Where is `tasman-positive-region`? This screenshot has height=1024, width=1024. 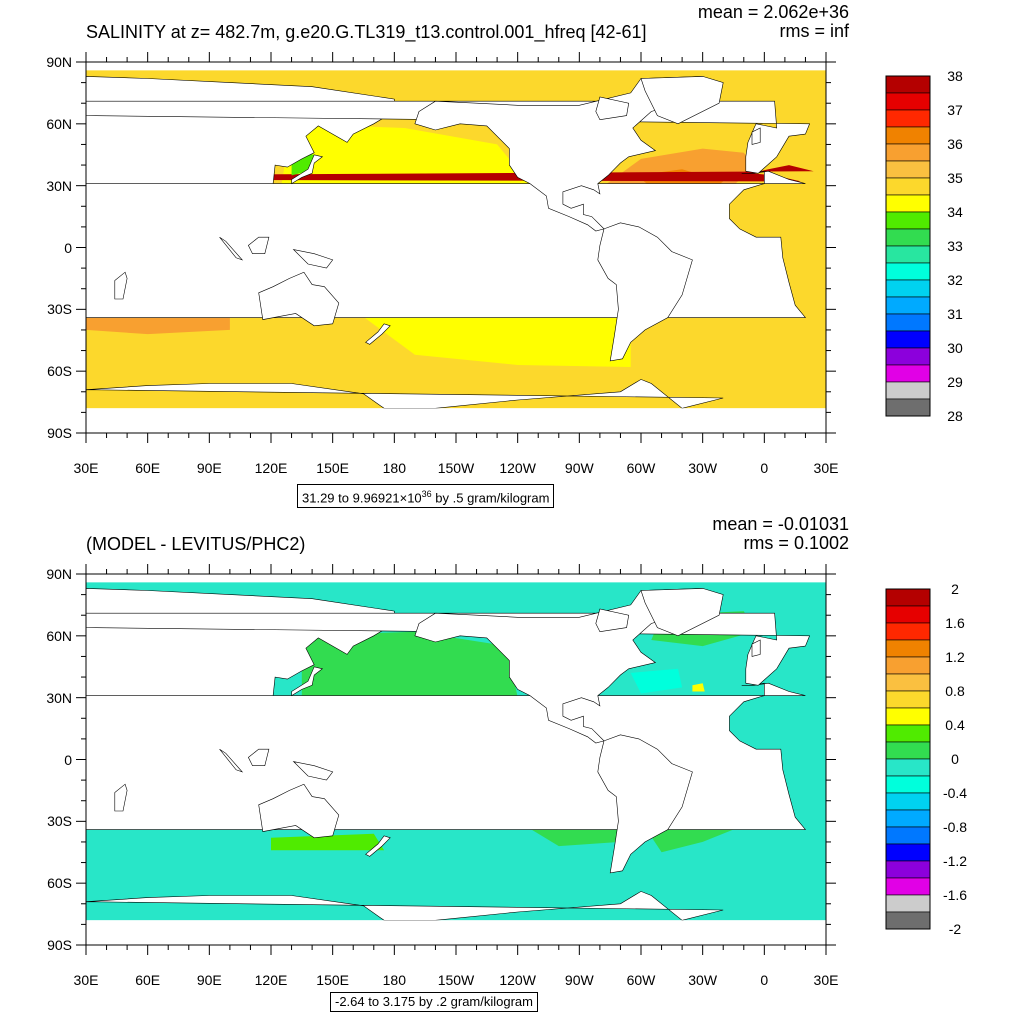
tasman-positive-region is located at coordinates (328, 842).